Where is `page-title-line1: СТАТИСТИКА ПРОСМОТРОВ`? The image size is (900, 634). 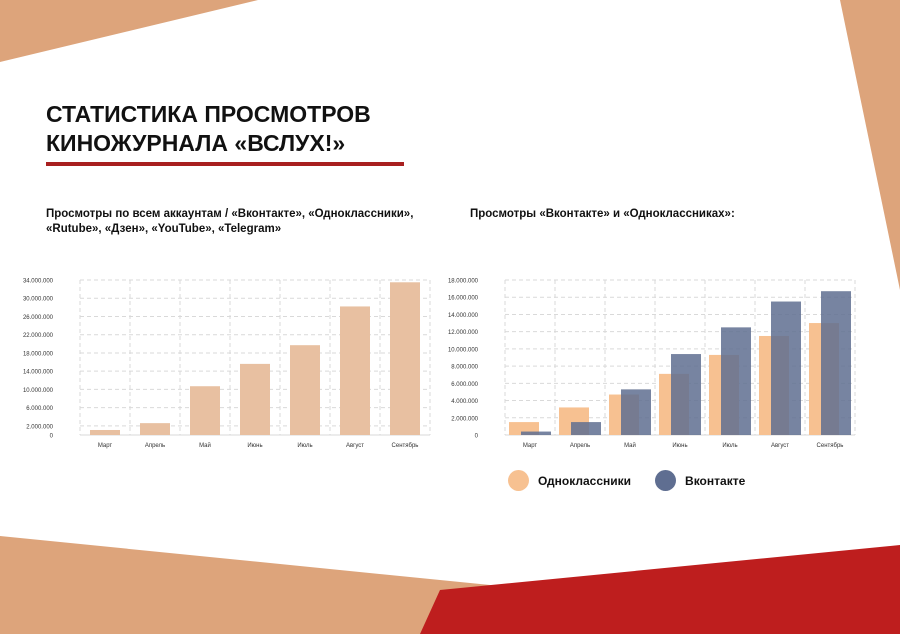 page-title-line1: СТАТИСТИКА ПРОСМОТРОВ is located at coordinates (208, 114).